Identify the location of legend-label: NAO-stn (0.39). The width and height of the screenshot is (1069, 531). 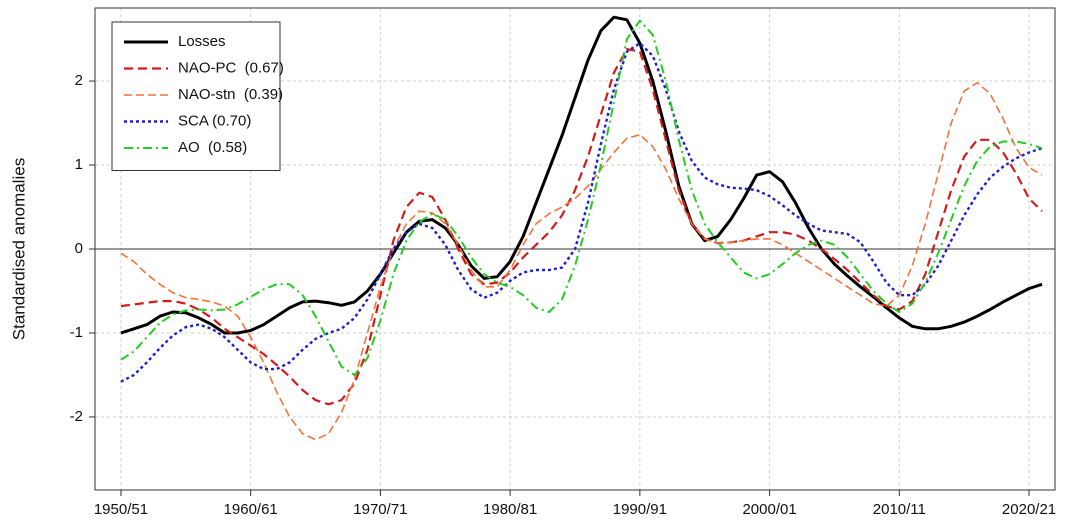
(230, 94).